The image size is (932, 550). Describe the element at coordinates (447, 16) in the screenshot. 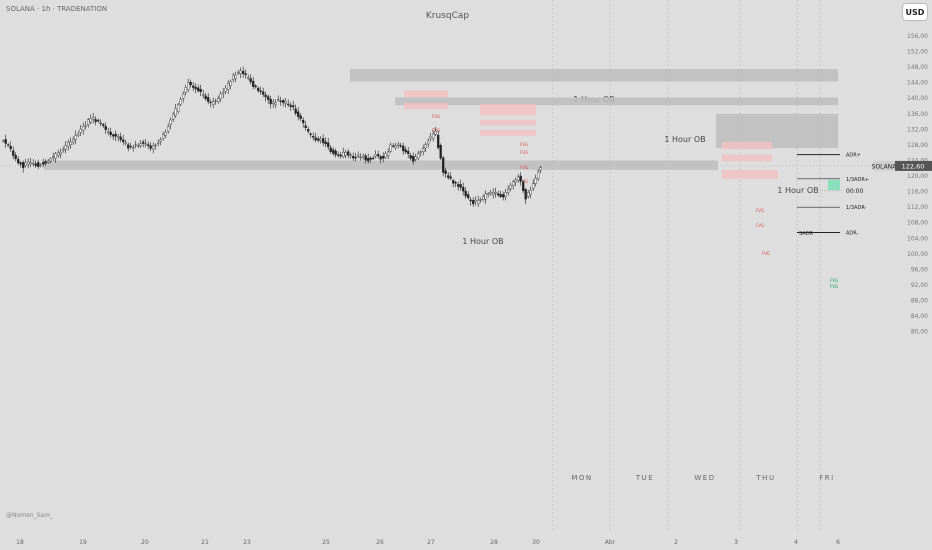

I see `author-label: KrusqCap` at that location.